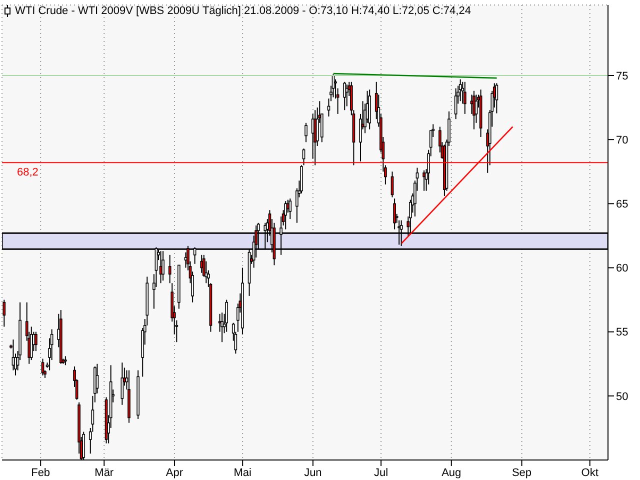 The width and height of the screenshot is (640, 480). Describe the element at coordinates (622, 204) in the screenshot. I see `y-tick-label: 65` at that location.